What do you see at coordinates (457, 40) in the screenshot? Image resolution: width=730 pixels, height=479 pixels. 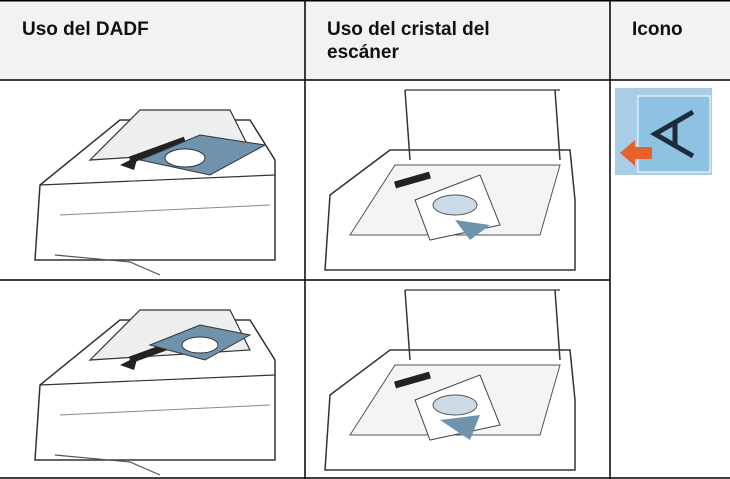 I see `header-cell: Uso del cristal del escáner` at bounding box center [457, 40].